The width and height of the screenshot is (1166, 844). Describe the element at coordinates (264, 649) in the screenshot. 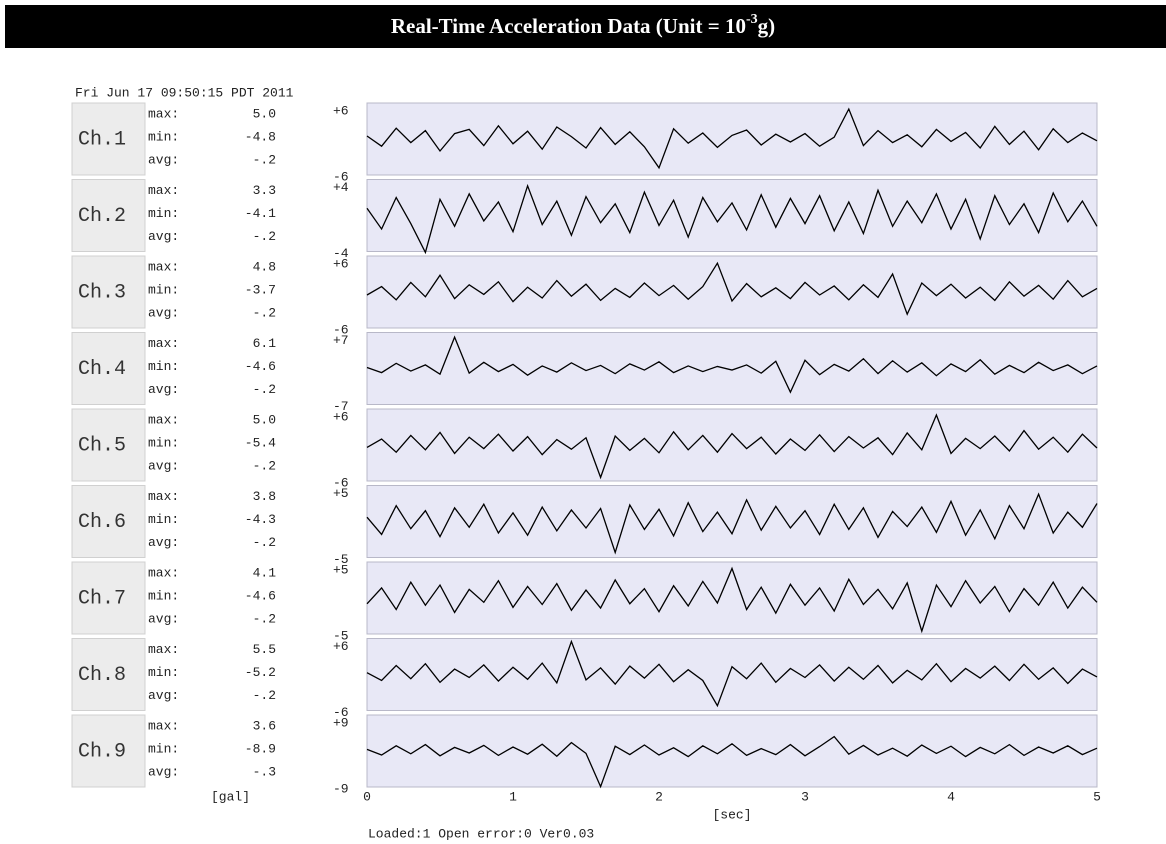

I see `stat-value: 5.5` at that location.